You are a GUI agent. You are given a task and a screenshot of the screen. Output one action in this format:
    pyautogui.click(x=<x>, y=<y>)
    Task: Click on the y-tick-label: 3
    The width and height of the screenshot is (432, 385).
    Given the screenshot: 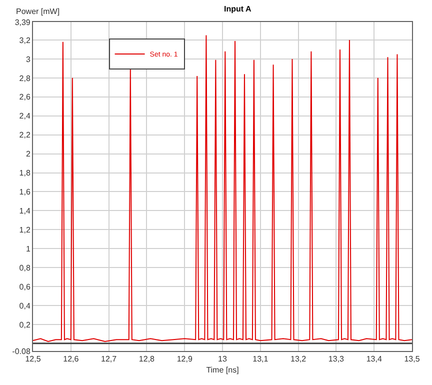 What is the action you would take?
    pyautogui.click(x=28, y=59)
    